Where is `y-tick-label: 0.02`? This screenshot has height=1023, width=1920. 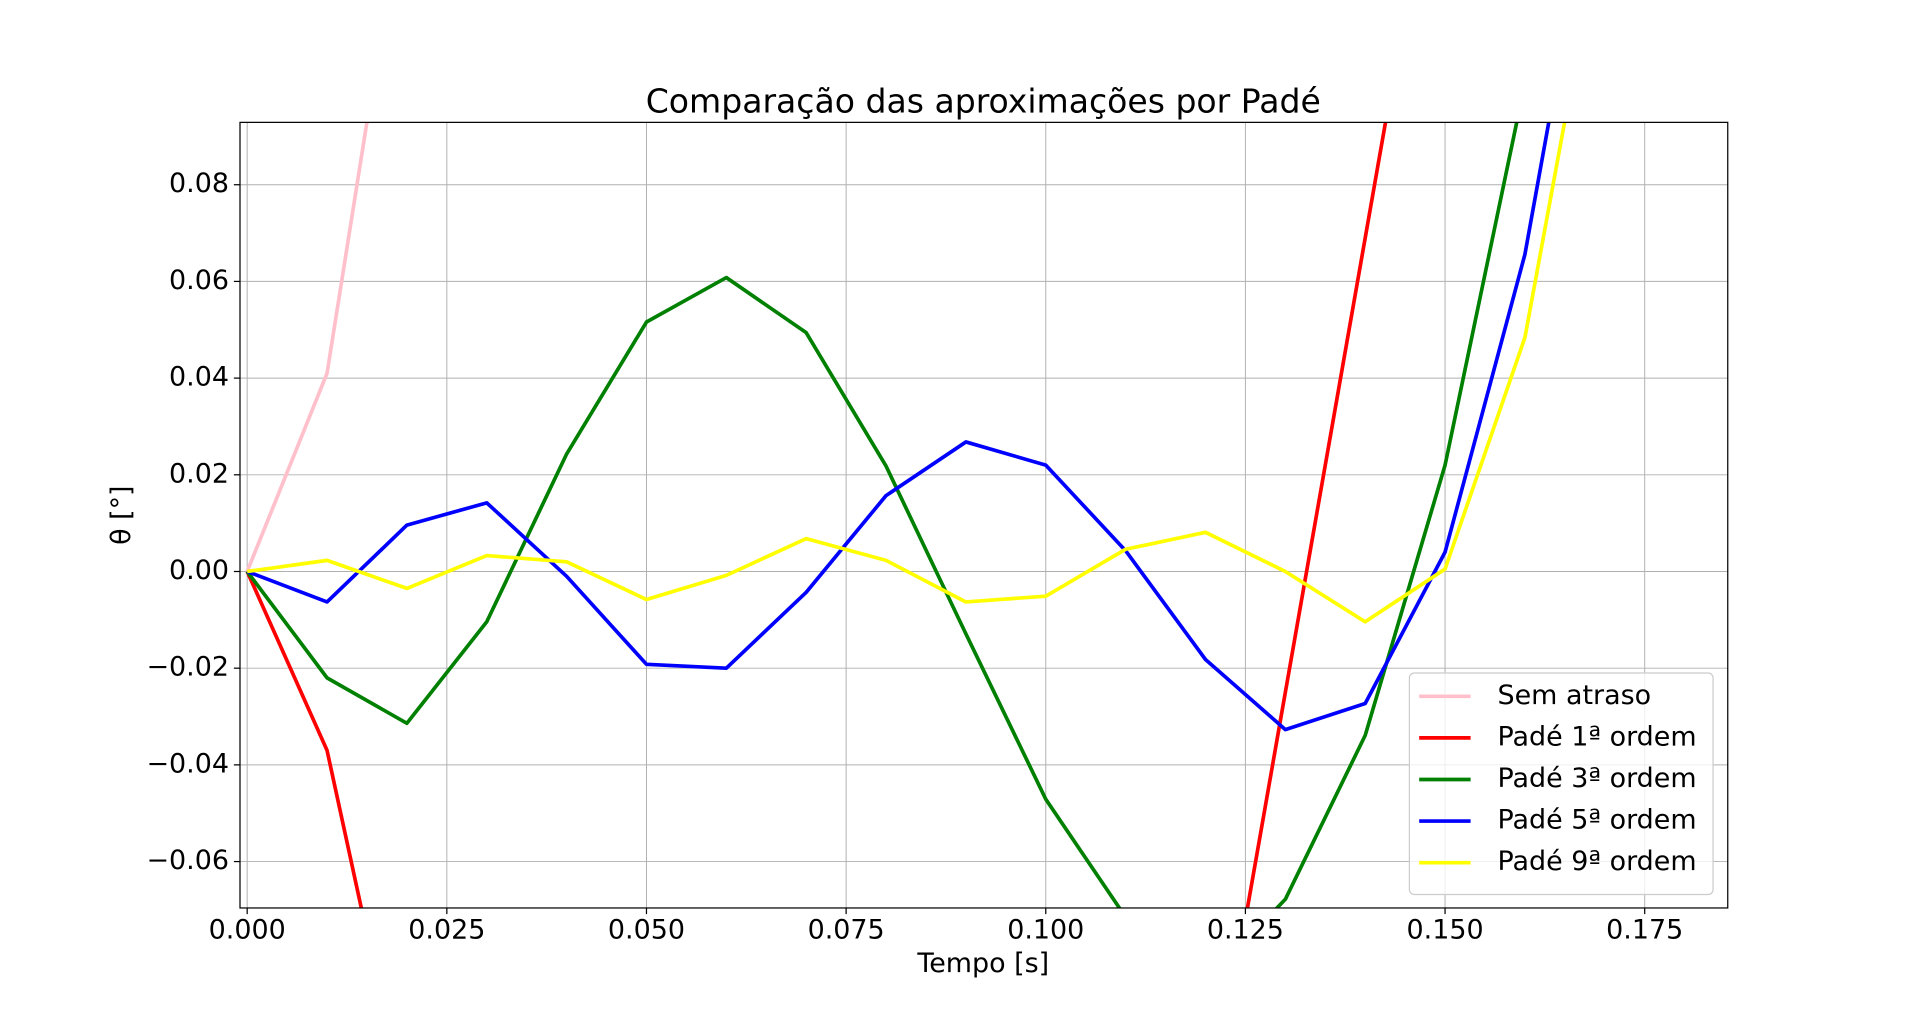 y-tick-label: 0.02 is located at coordinates (199, 473).